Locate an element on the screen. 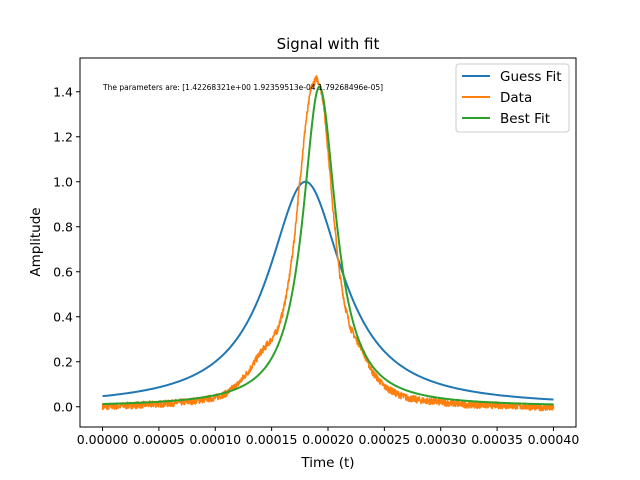  x-tick-label: 0.00000 is located at coordinates (103, 439).